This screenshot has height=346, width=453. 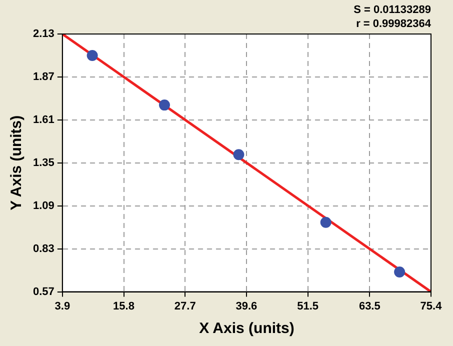 What do you see at coordinates (17, 162) in the screenshot?
I see `y-axis-title: Y Axis (units)` at bounding box center [17, 162].